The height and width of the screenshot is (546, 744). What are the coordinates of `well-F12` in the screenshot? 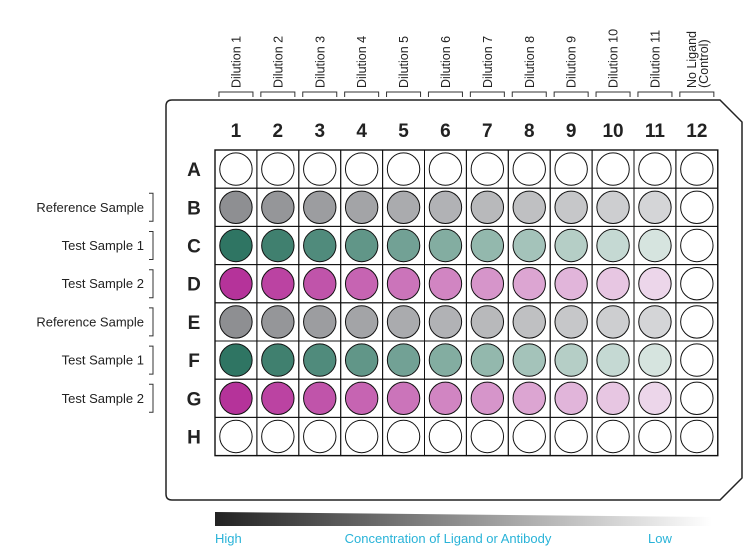 It's located at (697, 360).